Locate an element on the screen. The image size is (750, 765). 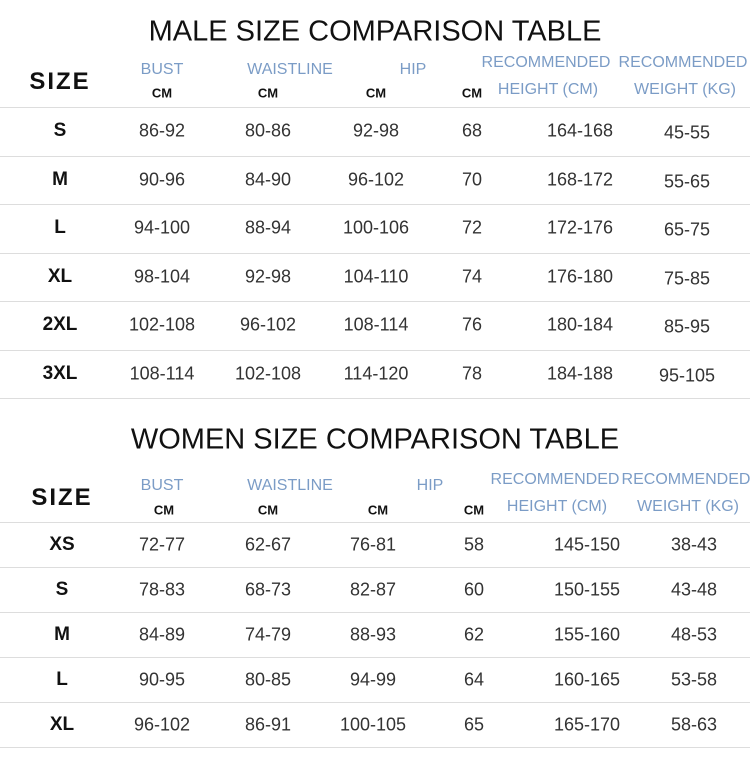
value-cell: 180-184 is located at coordinates (580, 324).